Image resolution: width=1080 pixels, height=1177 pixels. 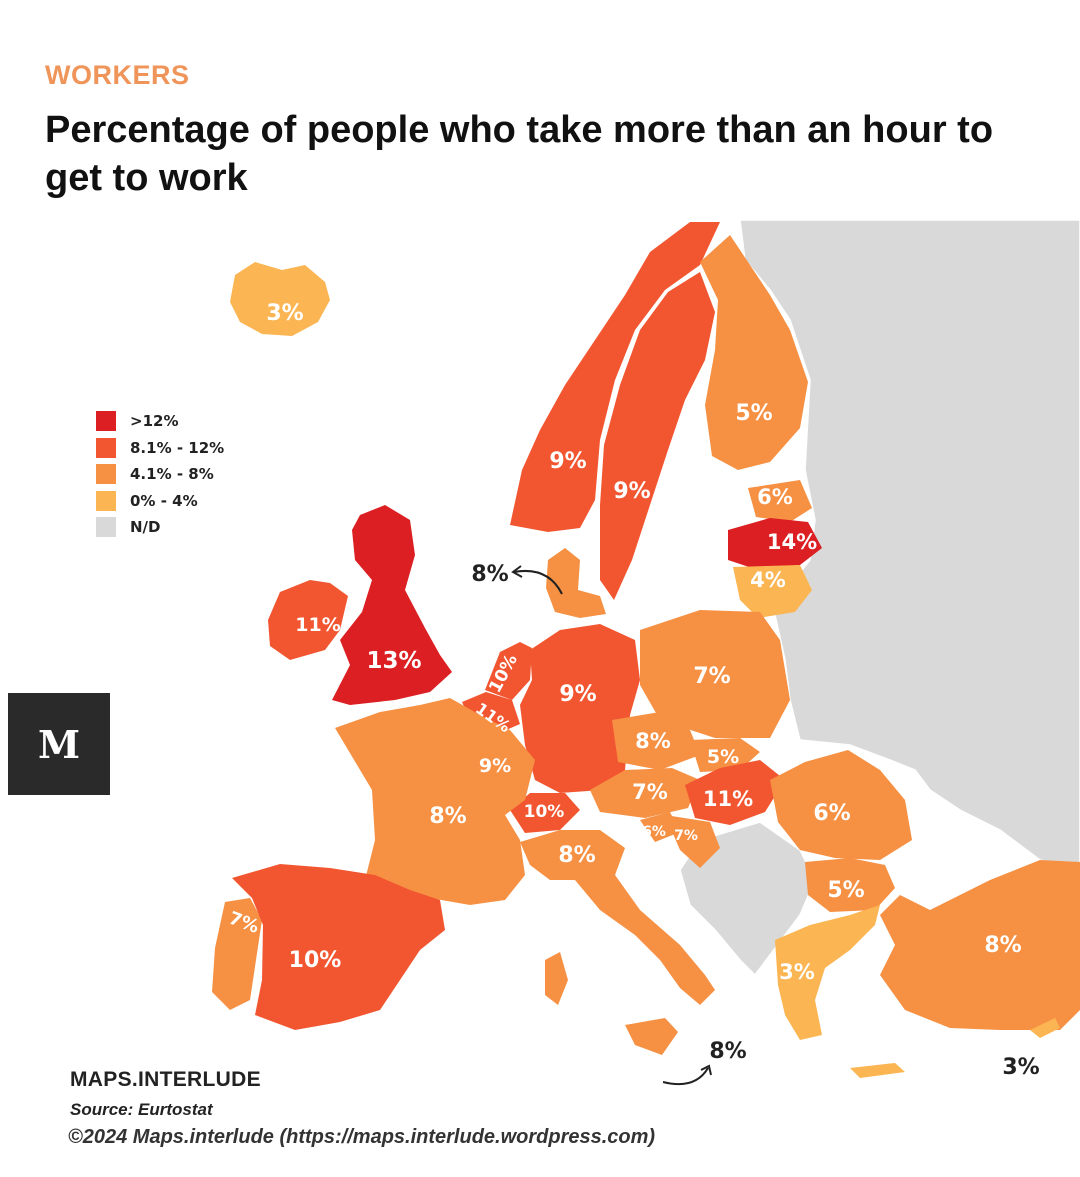 I want to click on region-sicily, so click(x=651, y=1036).